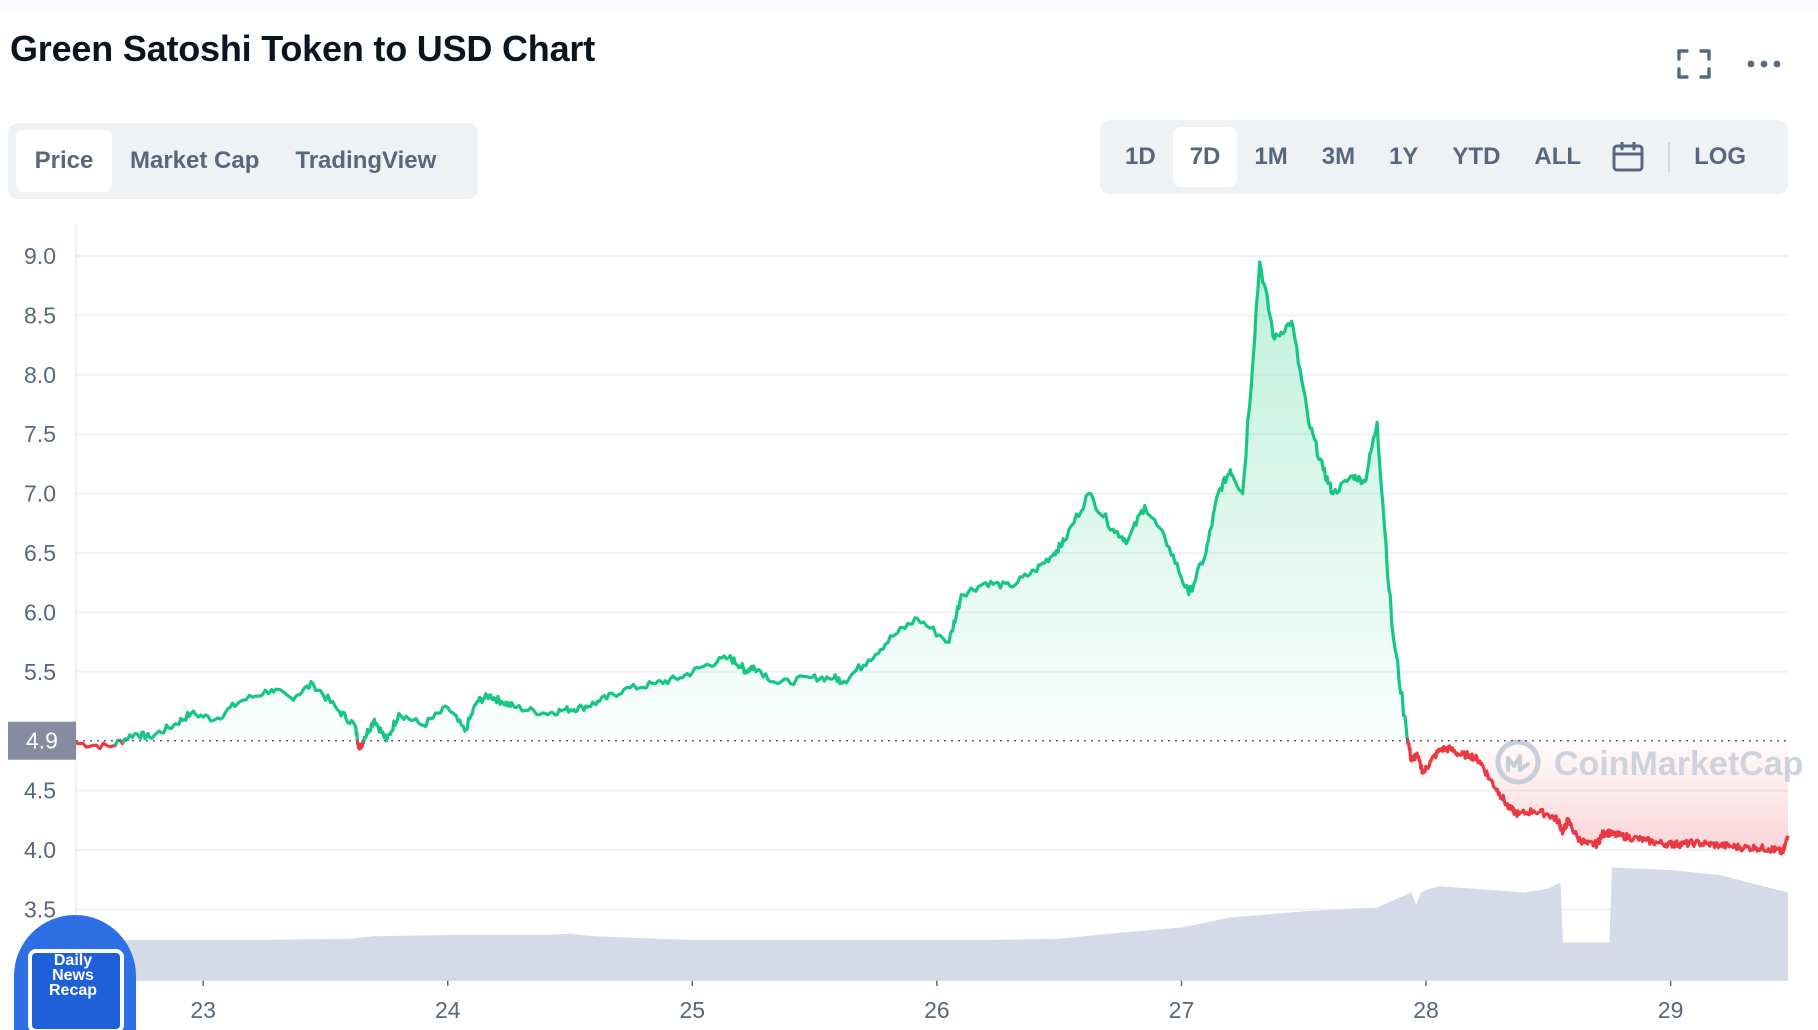 The width and height of the screenshot is (1818, 1030). What do you see at coordinates (40, 494) in the screenshot?
I see `y-tick-label: 7.0` at bounding box center [40, 494].